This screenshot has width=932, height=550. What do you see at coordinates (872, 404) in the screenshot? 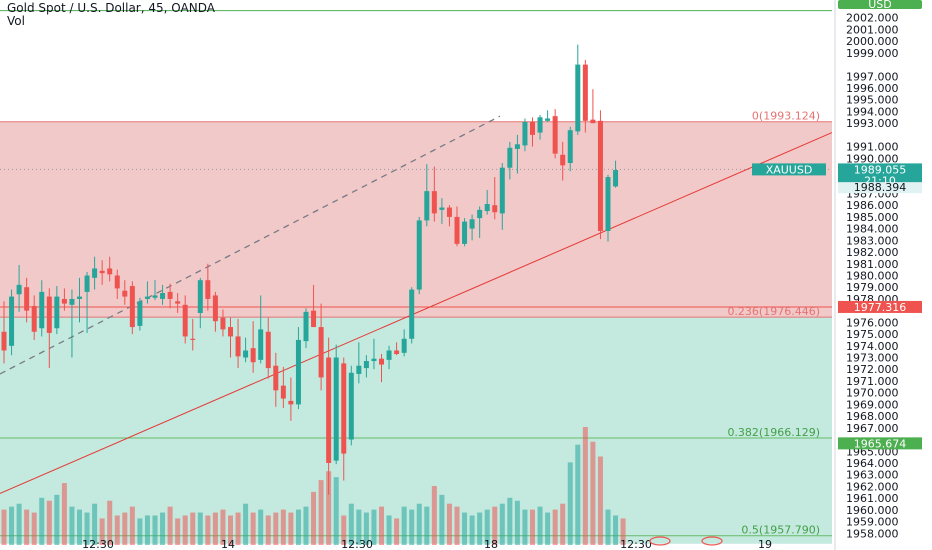
I see `price-tick-label: 1969.000` at bounding box center [872, 404].